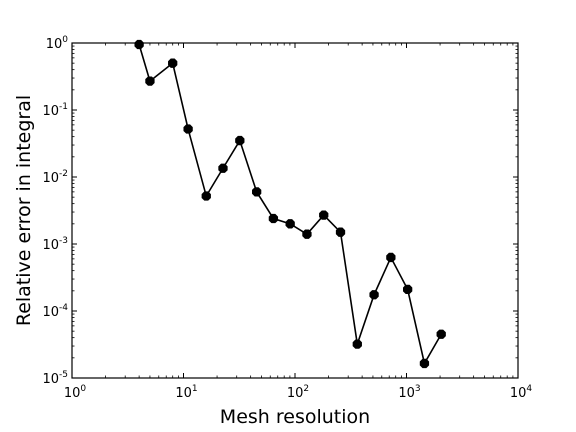  I want to click on x-axis-label: Mesh resolution, so click(295, 417).